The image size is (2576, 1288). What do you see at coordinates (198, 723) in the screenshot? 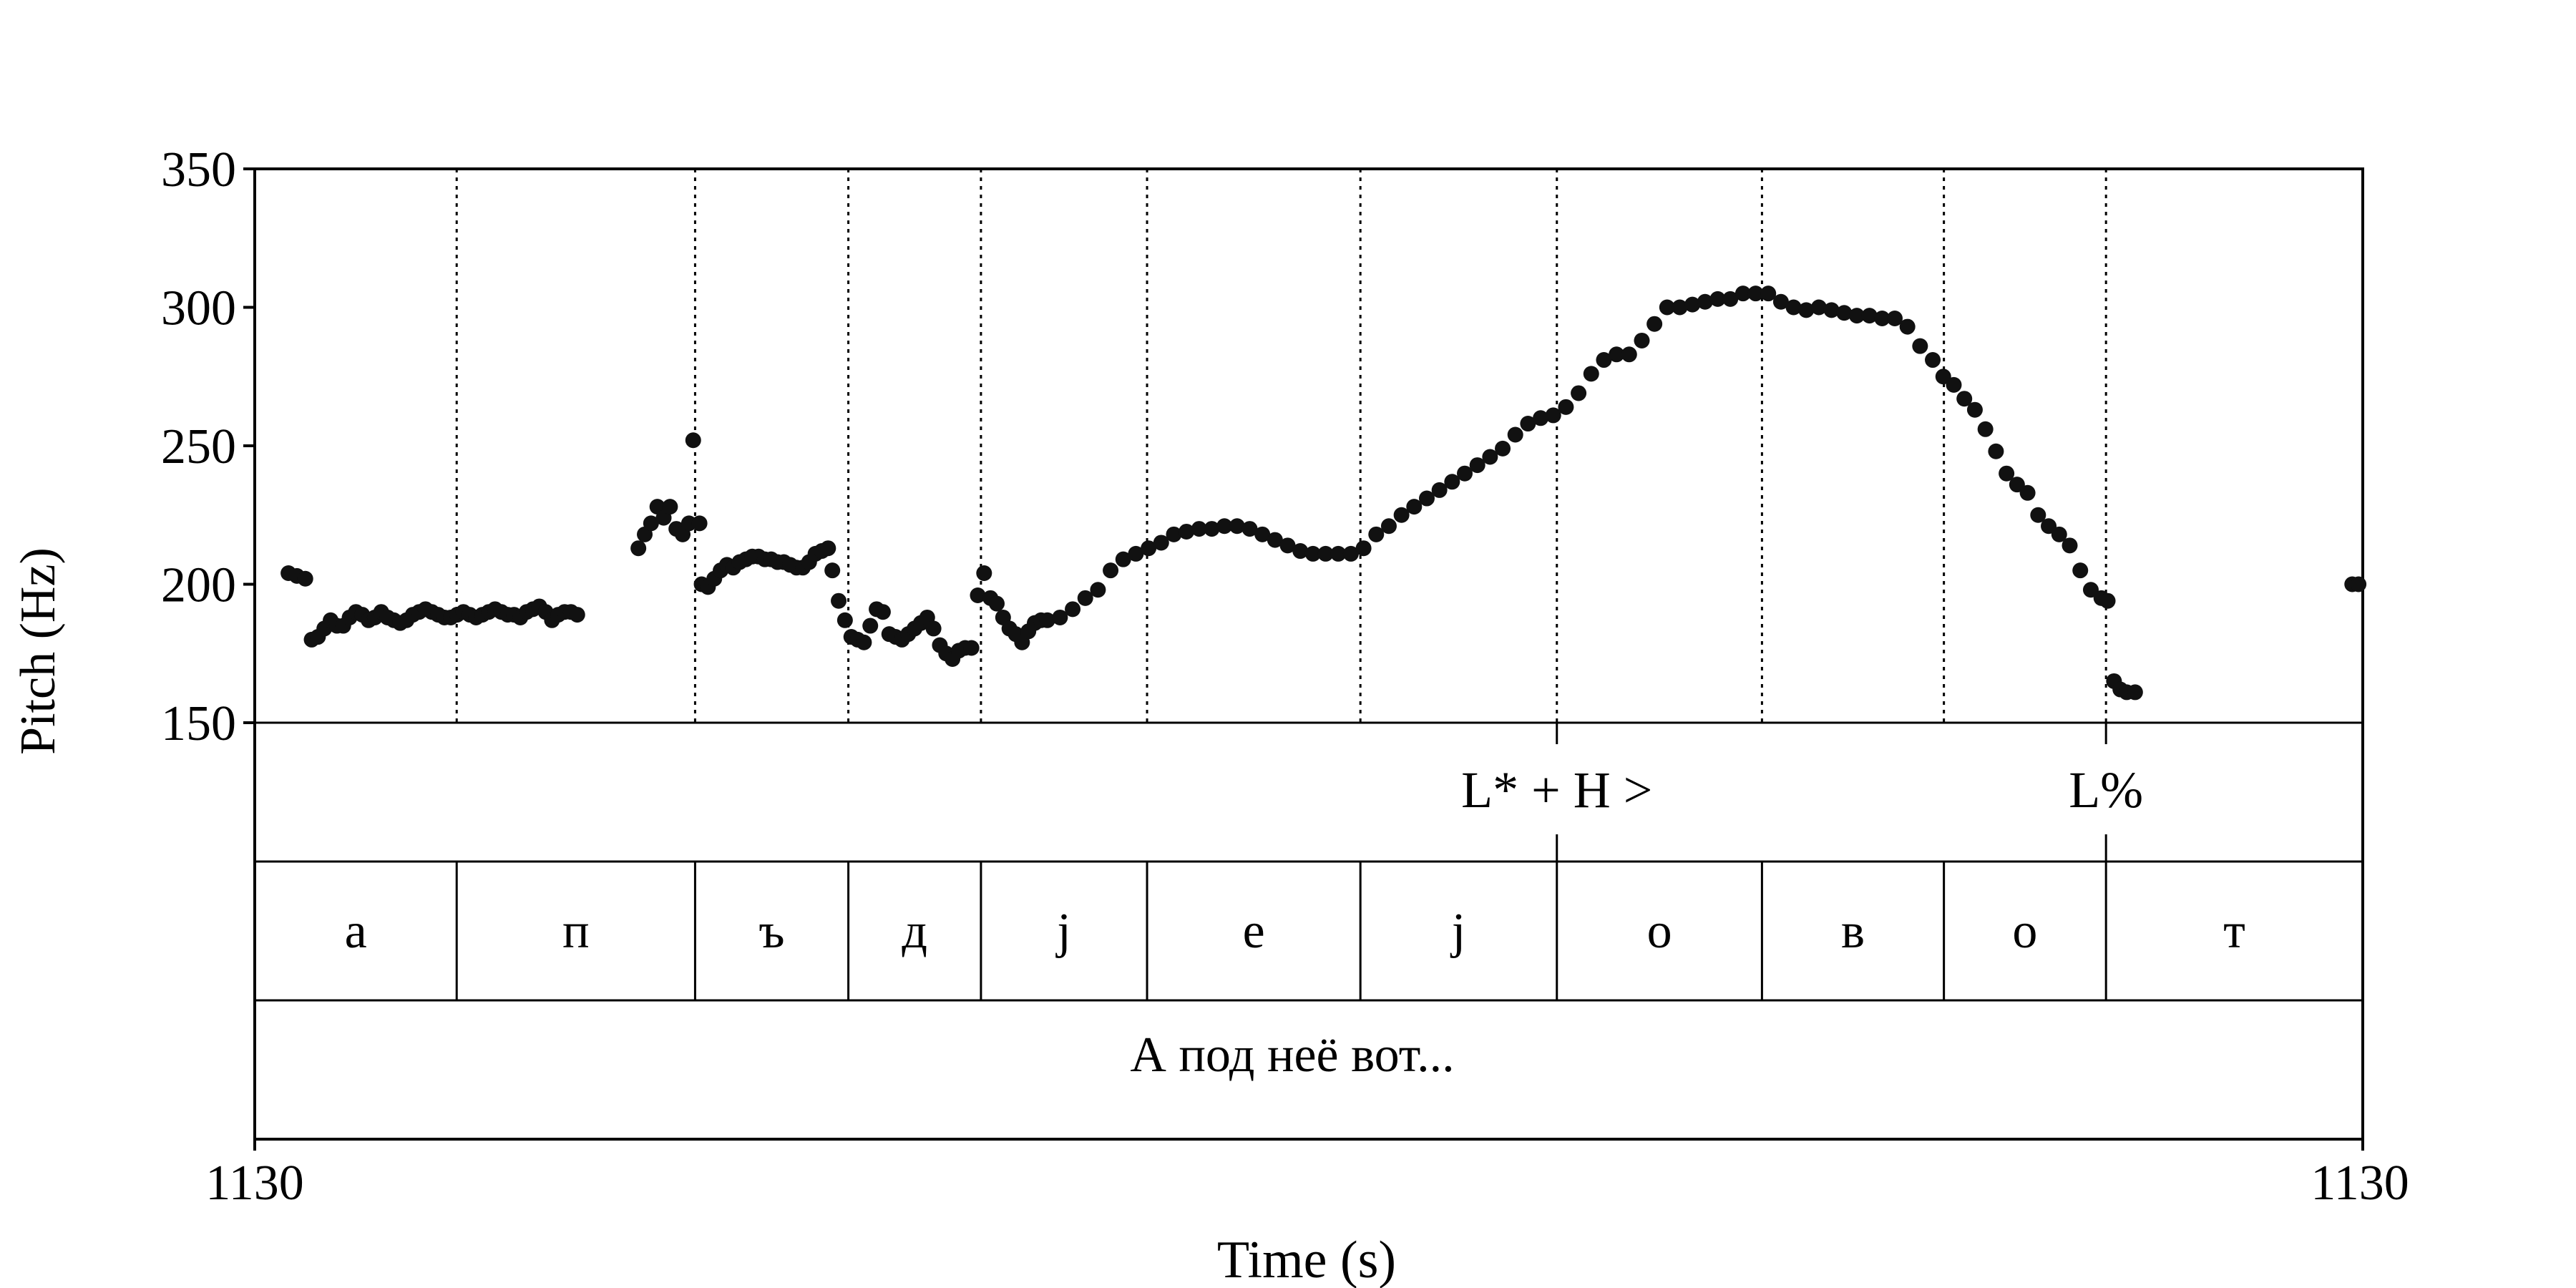
I see `y-tick-label: 150` at bounding box center [198, 723].